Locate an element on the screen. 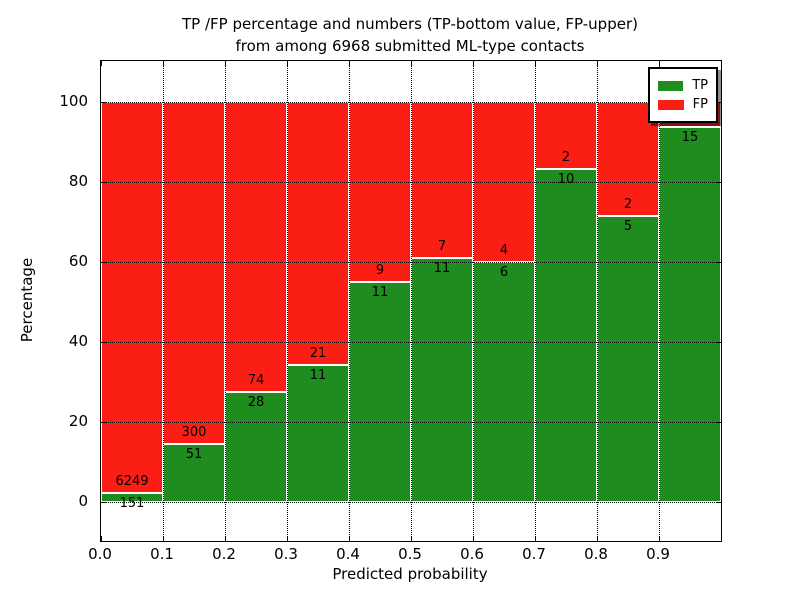 This screenshot has width=800, height=600. annotation-tp-count: 6 is located at coordinates (504, 272).